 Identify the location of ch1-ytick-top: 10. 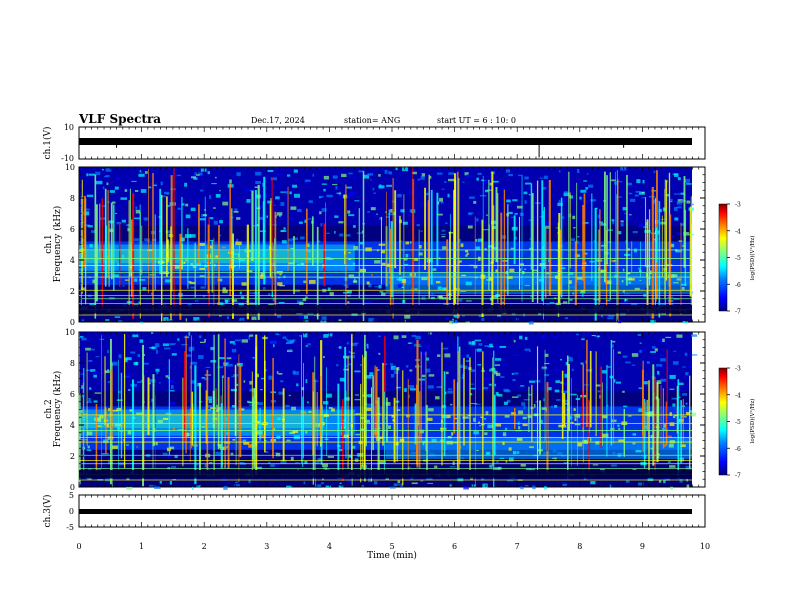
(69, 127).